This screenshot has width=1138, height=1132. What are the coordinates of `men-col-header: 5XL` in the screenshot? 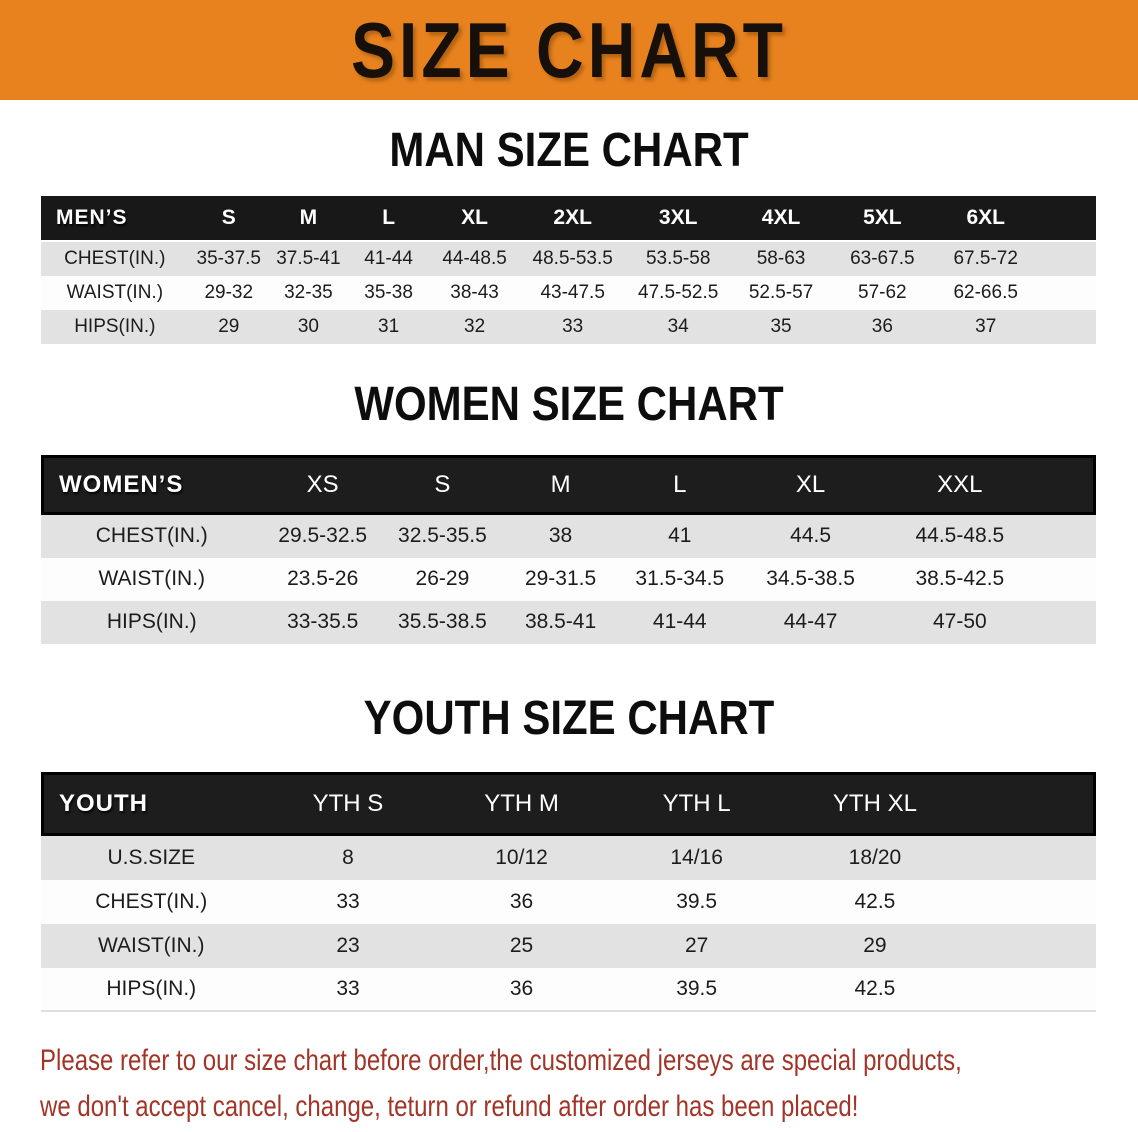 It's located at (882, 219).